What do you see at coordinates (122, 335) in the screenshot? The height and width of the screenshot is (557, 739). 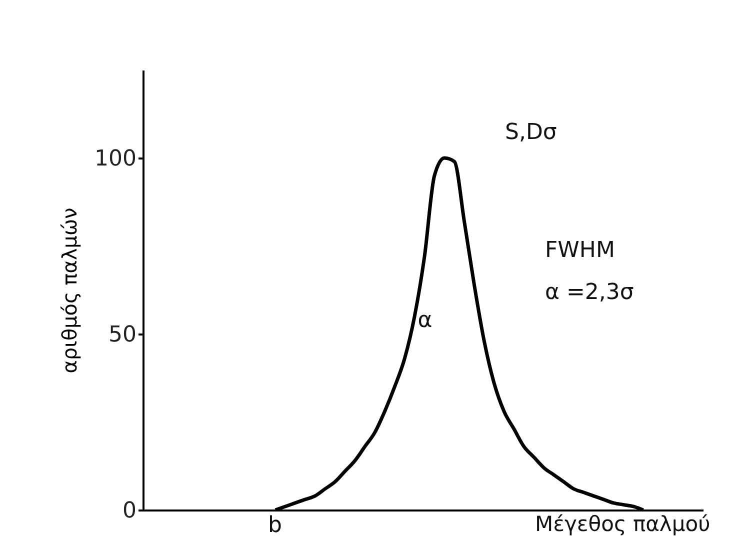 I see `y-tick-label: 50` at bounding box center [122, 335].